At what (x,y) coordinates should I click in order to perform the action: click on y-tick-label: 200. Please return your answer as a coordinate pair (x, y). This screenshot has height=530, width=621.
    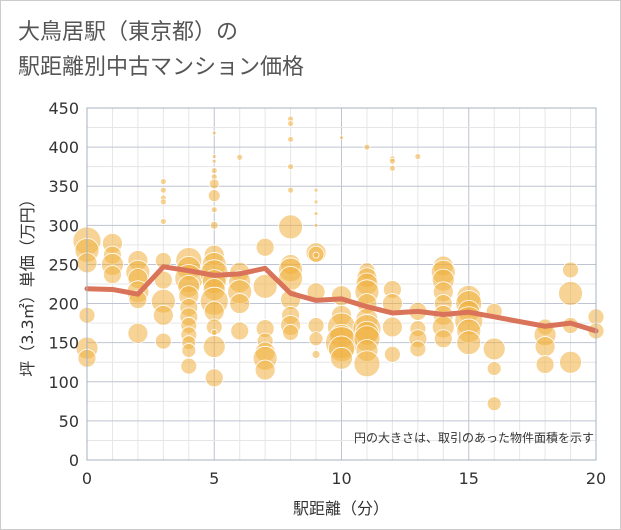
    Looking at the image, I should click on (63, 304).